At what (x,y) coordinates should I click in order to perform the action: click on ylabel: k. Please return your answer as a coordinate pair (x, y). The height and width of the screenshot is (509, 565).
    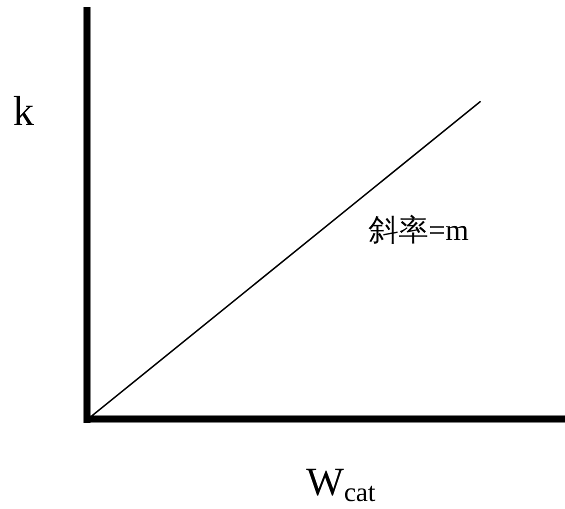
    Looking at the image, I should click on (23, 112).